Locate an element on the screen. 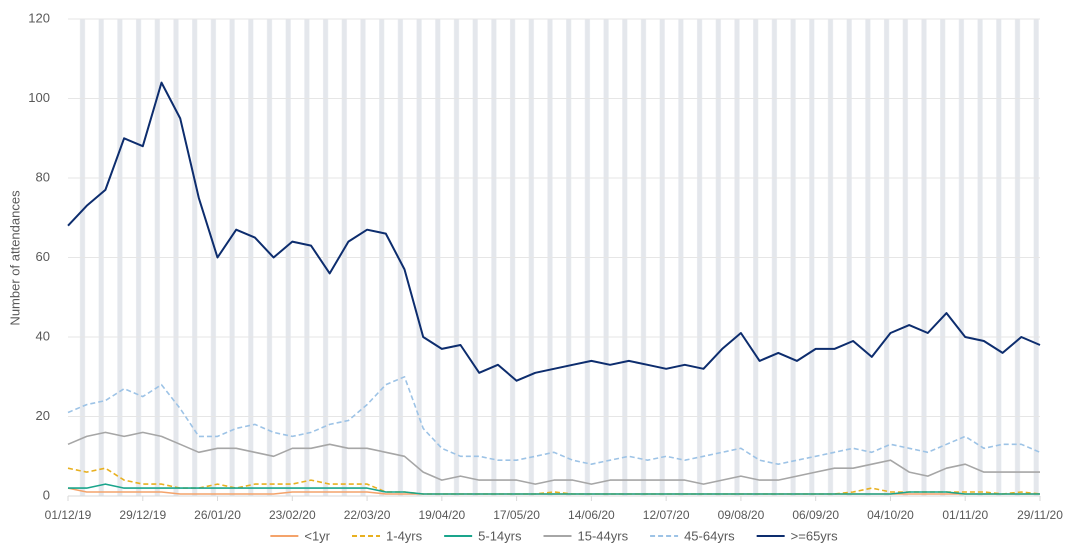 Image resolution: width=1072 pixels, height=546 pixels. y-tick-label: 40 is located at coordinates (43, 335).